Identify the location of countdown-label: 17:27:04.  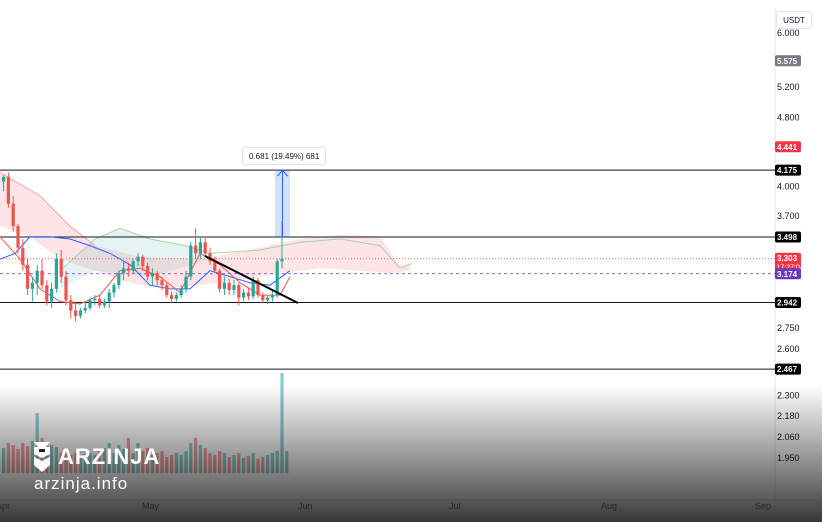
(790, 268).